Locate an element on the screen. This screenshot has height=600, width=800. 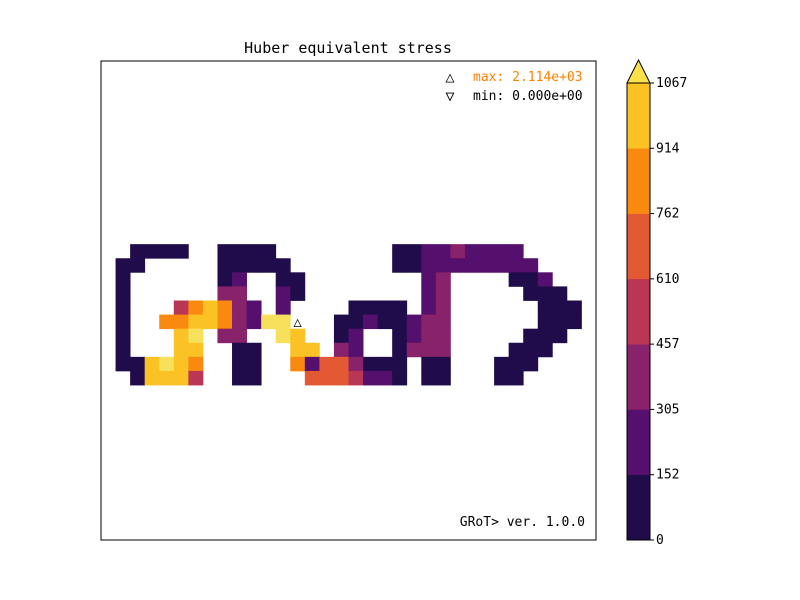
extrema-markers: △▼ is located at coordinates (211, 287).